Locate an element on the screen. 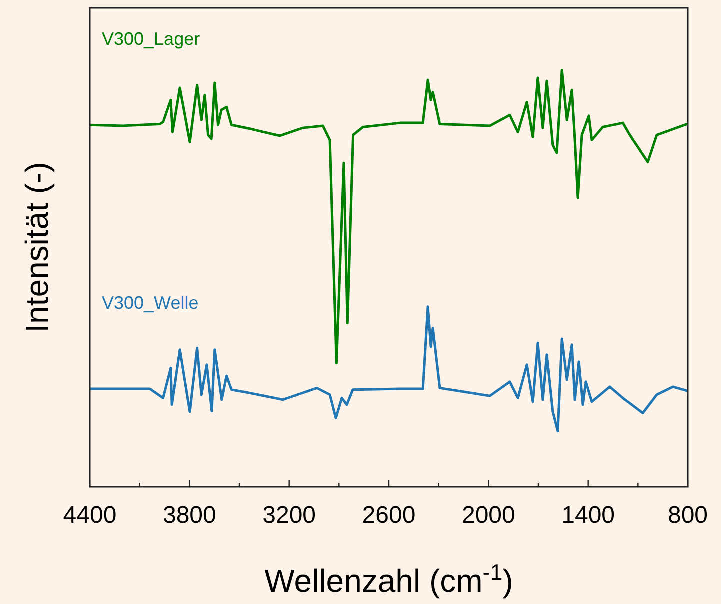  x-tick-label: 800 is located at coordinates (688, 515).